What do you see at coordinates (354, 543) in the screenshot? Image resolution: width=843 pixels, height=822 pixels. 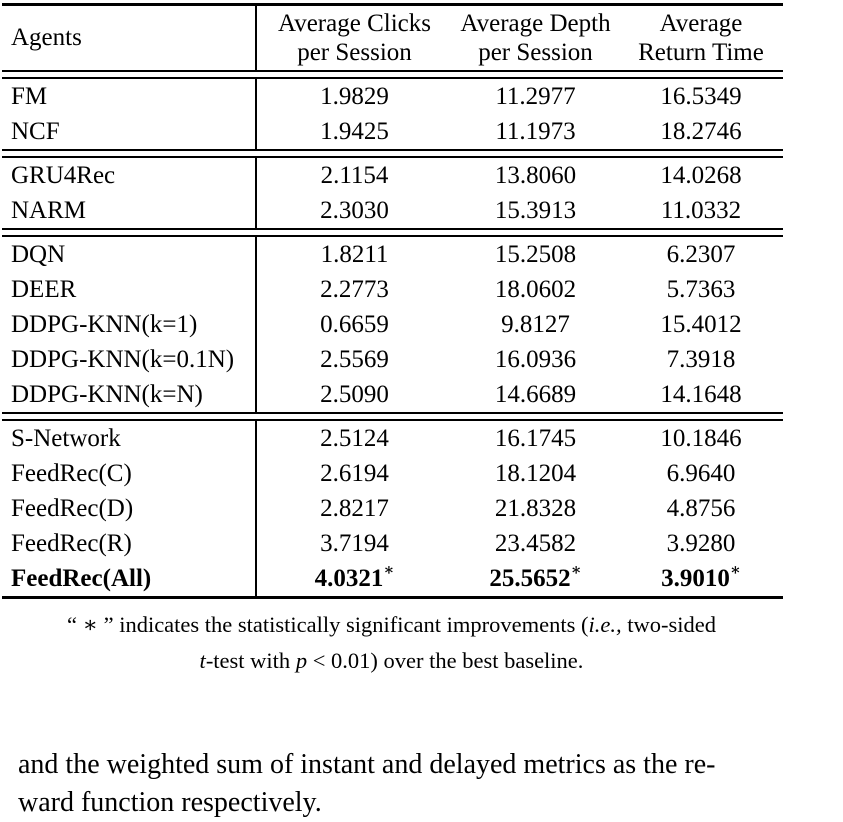 I see `clicks-value-cell: 3.7194` at bounding box center [354, 543].